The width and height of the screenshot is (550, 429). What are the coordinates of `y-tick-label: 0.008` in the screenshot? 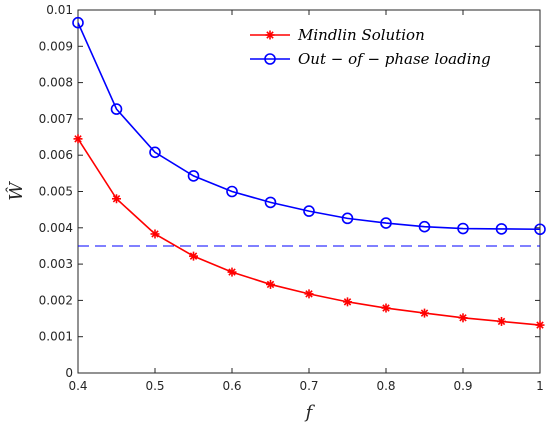 It's located at (56, 83).